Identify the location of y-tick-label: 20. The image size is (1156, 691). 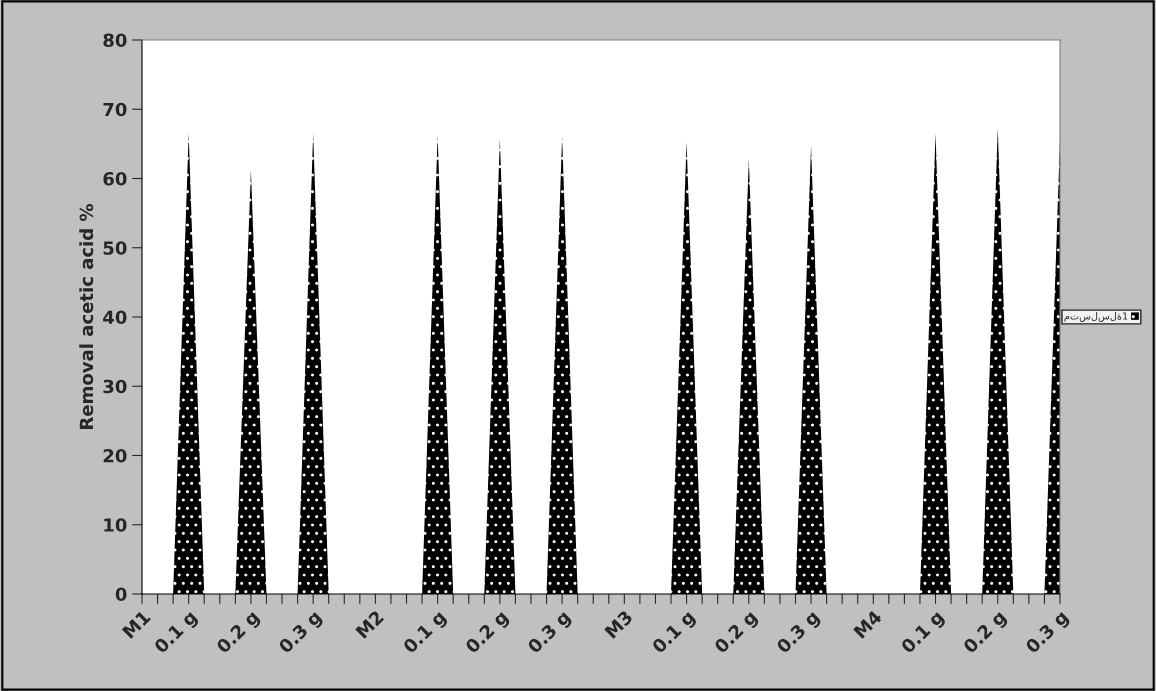
(115, 455).